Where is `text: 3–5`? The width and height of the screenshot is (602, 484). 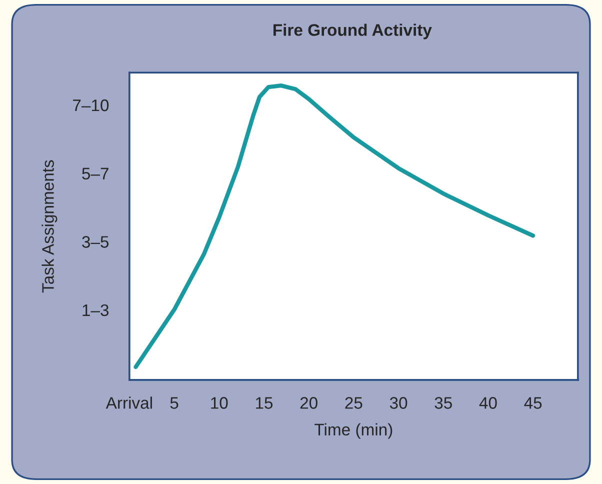 text: 3–5 is located at coordinates (95, 242).